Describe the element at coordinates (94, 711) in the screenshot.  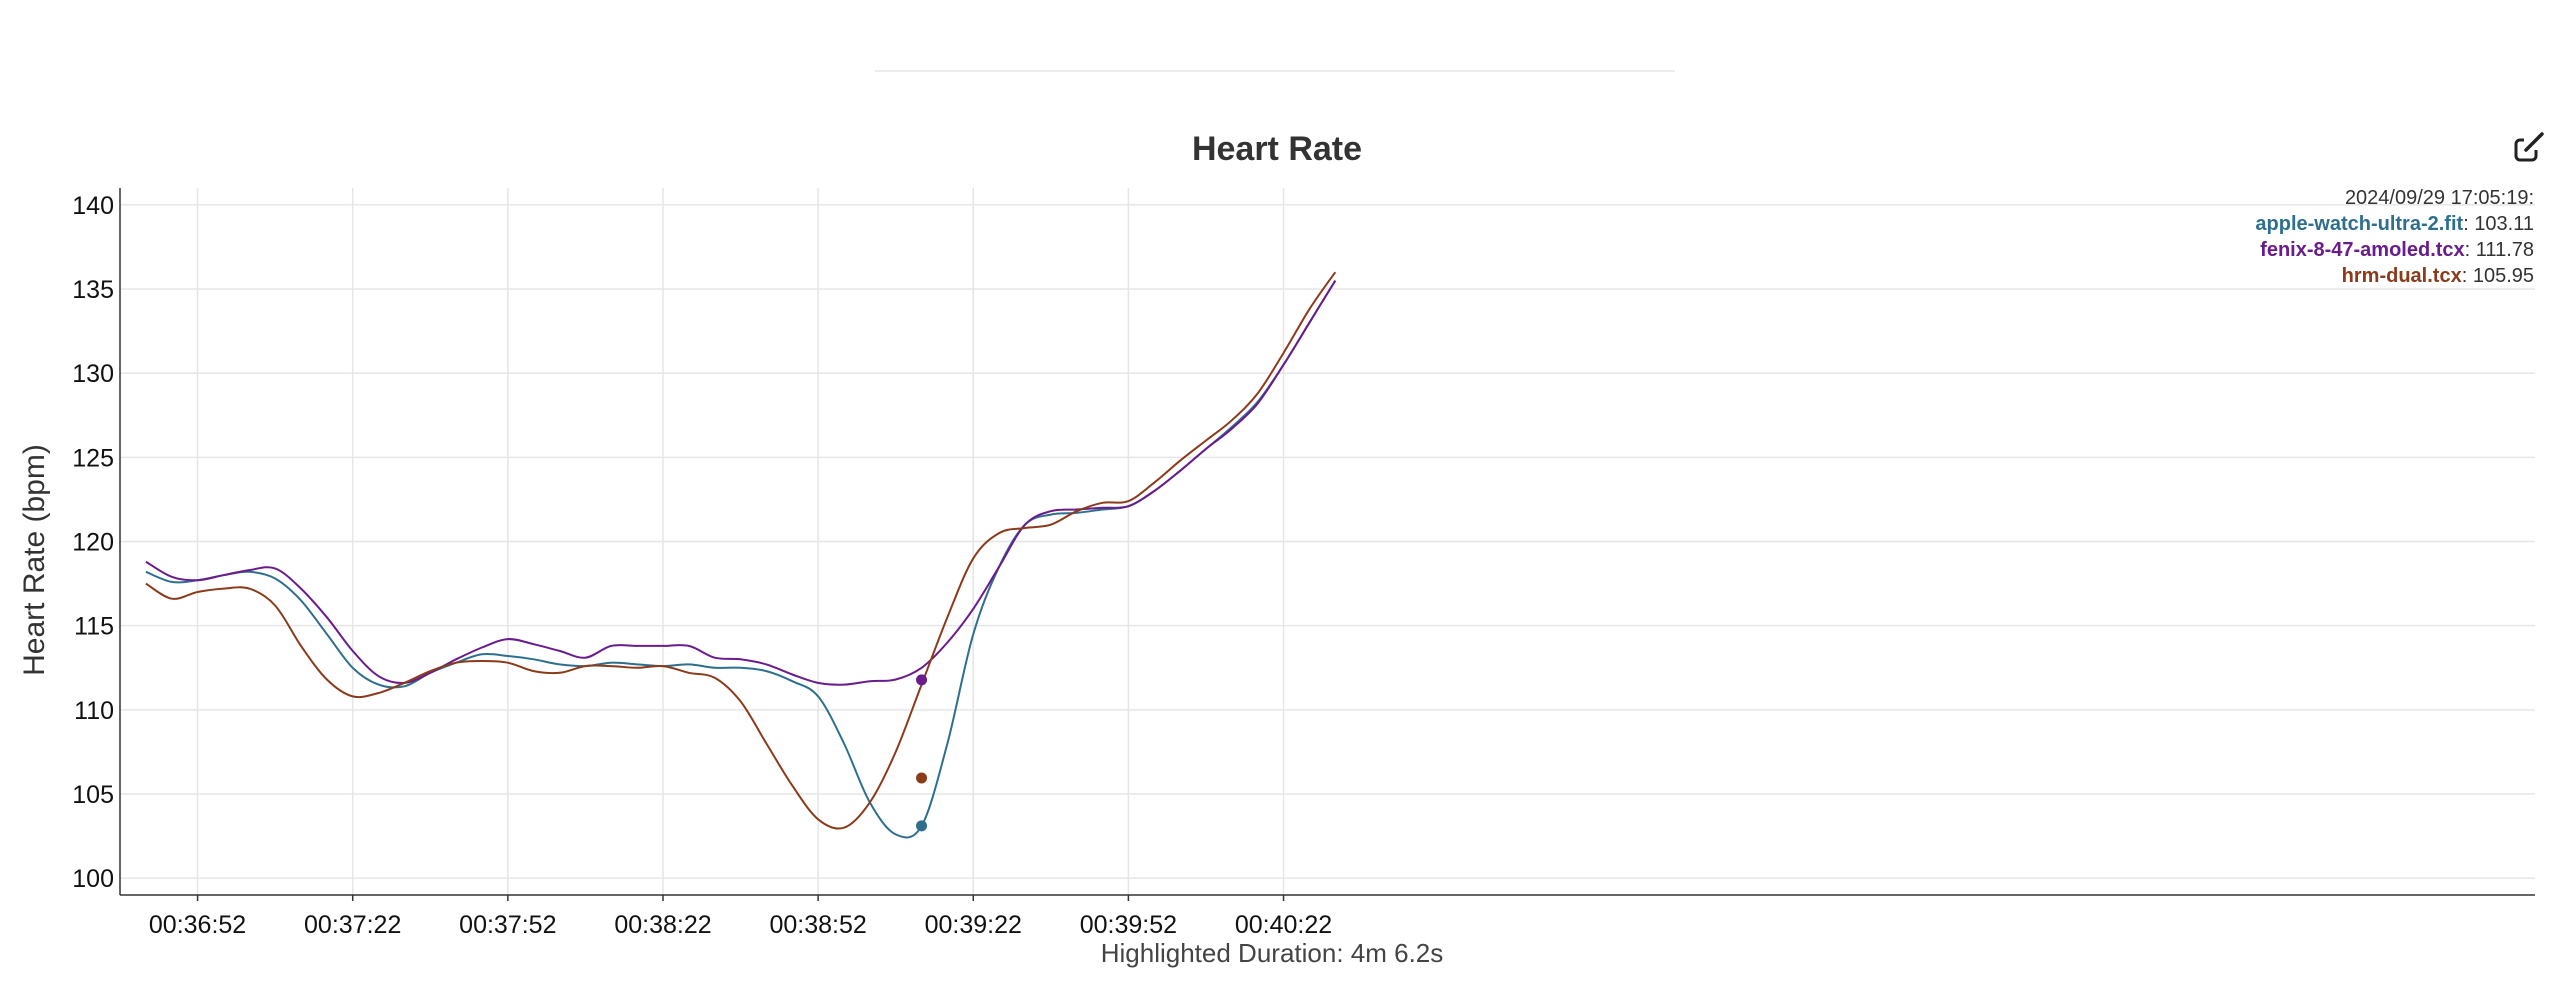
I see `y-tick-label: 110` at that location.